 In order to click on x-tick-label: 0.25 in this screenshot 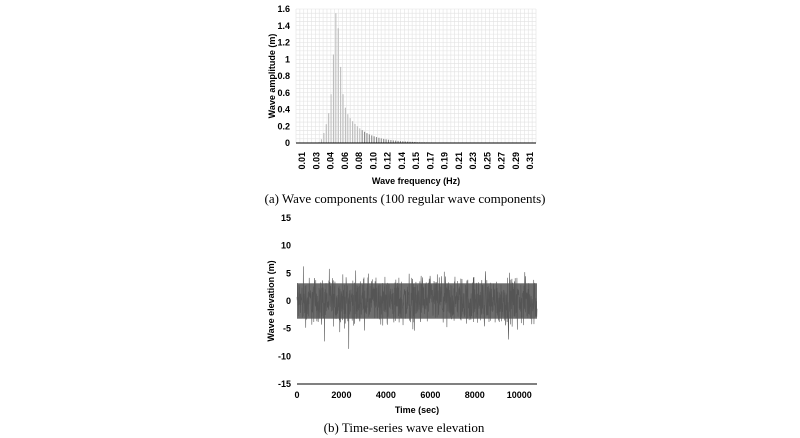, I will do `click(487, 161)`.